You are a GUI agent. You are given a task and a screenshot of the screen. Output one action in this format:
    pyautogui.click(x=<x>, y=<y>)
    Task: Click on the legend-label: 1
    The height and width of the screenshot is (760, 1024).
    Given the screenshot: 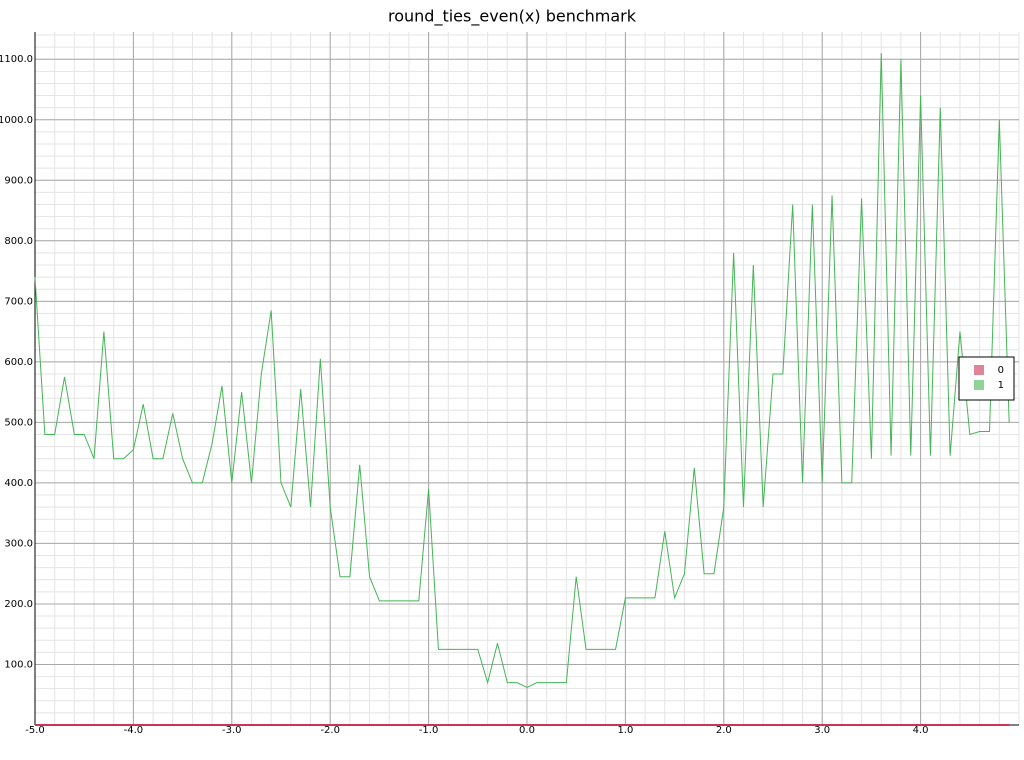 What is the action you would take?
    pyautogui.click(x=1001, y=385)
    